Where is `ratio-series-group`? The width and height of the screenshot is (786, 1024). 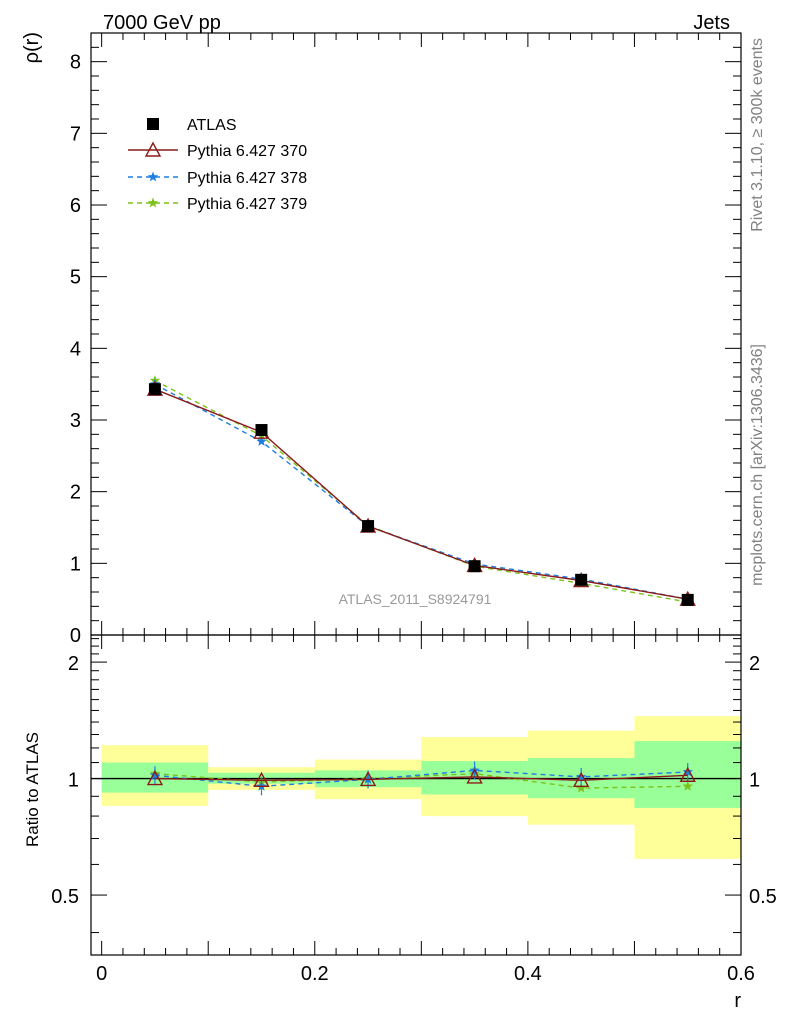
ratio-series-group is located at coordinates (421, 778).